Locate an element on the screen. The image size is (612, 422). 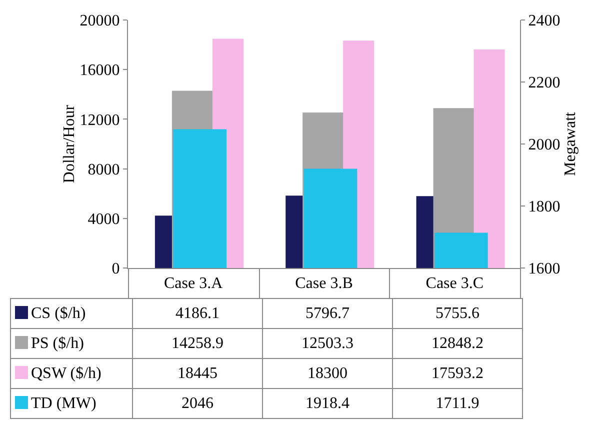
y2-tick-label: 2000 is located at coordinates (544, 145).